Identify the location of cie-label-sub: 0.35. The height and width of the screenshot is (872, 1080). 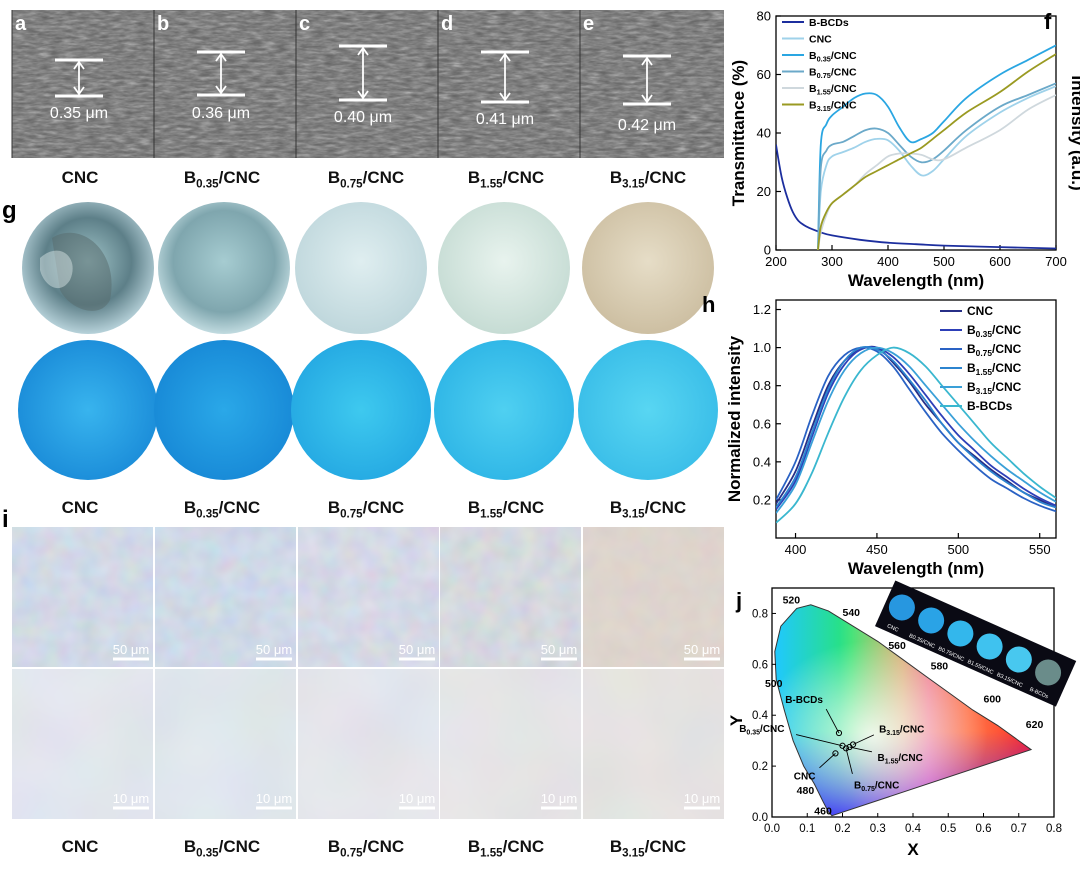
(753, 732).